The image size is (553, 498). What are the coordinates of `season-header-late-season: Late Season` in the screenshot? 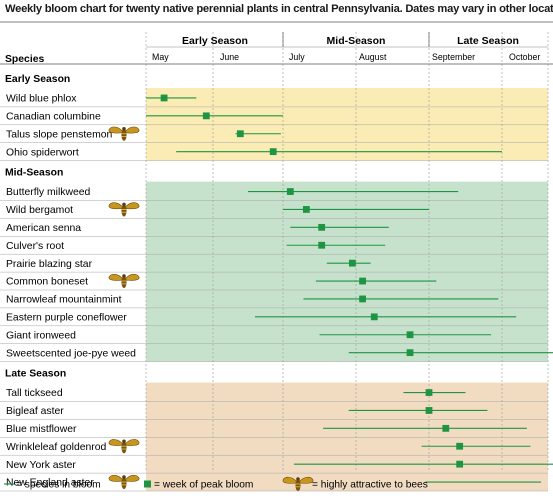 It's located at (488, 41).